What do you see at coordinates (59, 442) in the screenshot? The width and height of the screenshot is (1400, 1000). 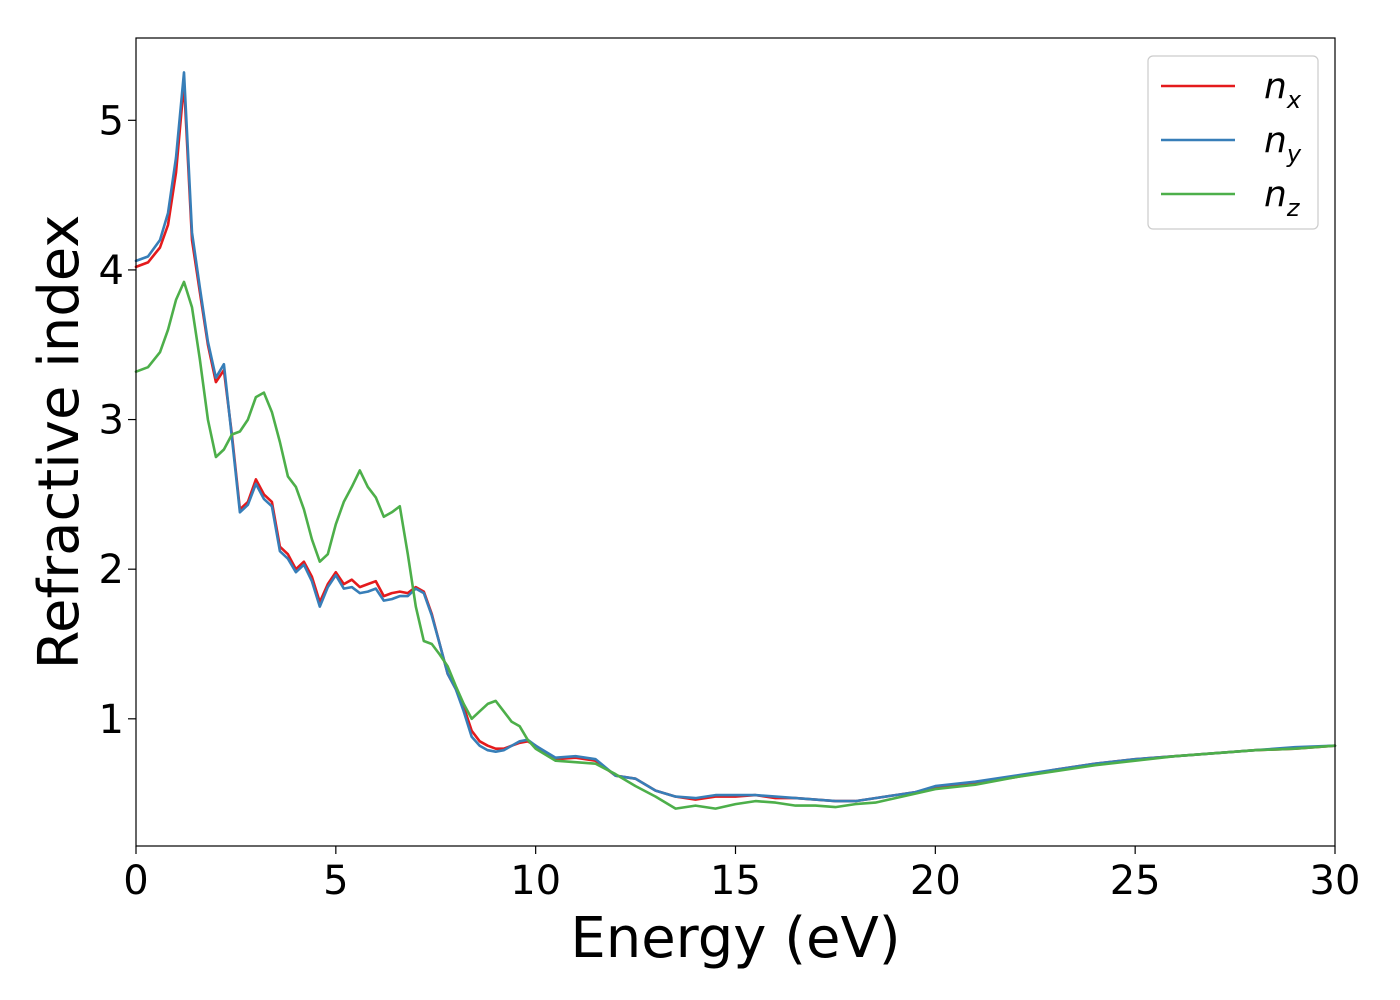 I see `y-axis-label: Refractive index` at bounding box center [59, 442].